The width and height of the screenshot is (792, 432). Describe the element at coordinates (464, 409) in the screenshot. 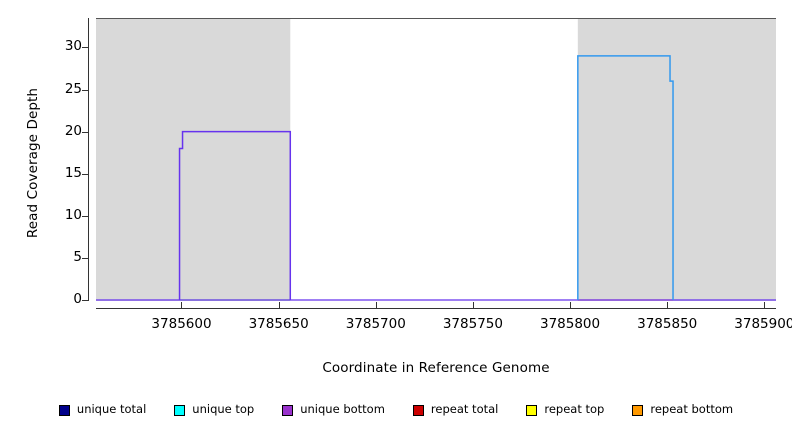

I see `legend-label: repeat total` at that location.